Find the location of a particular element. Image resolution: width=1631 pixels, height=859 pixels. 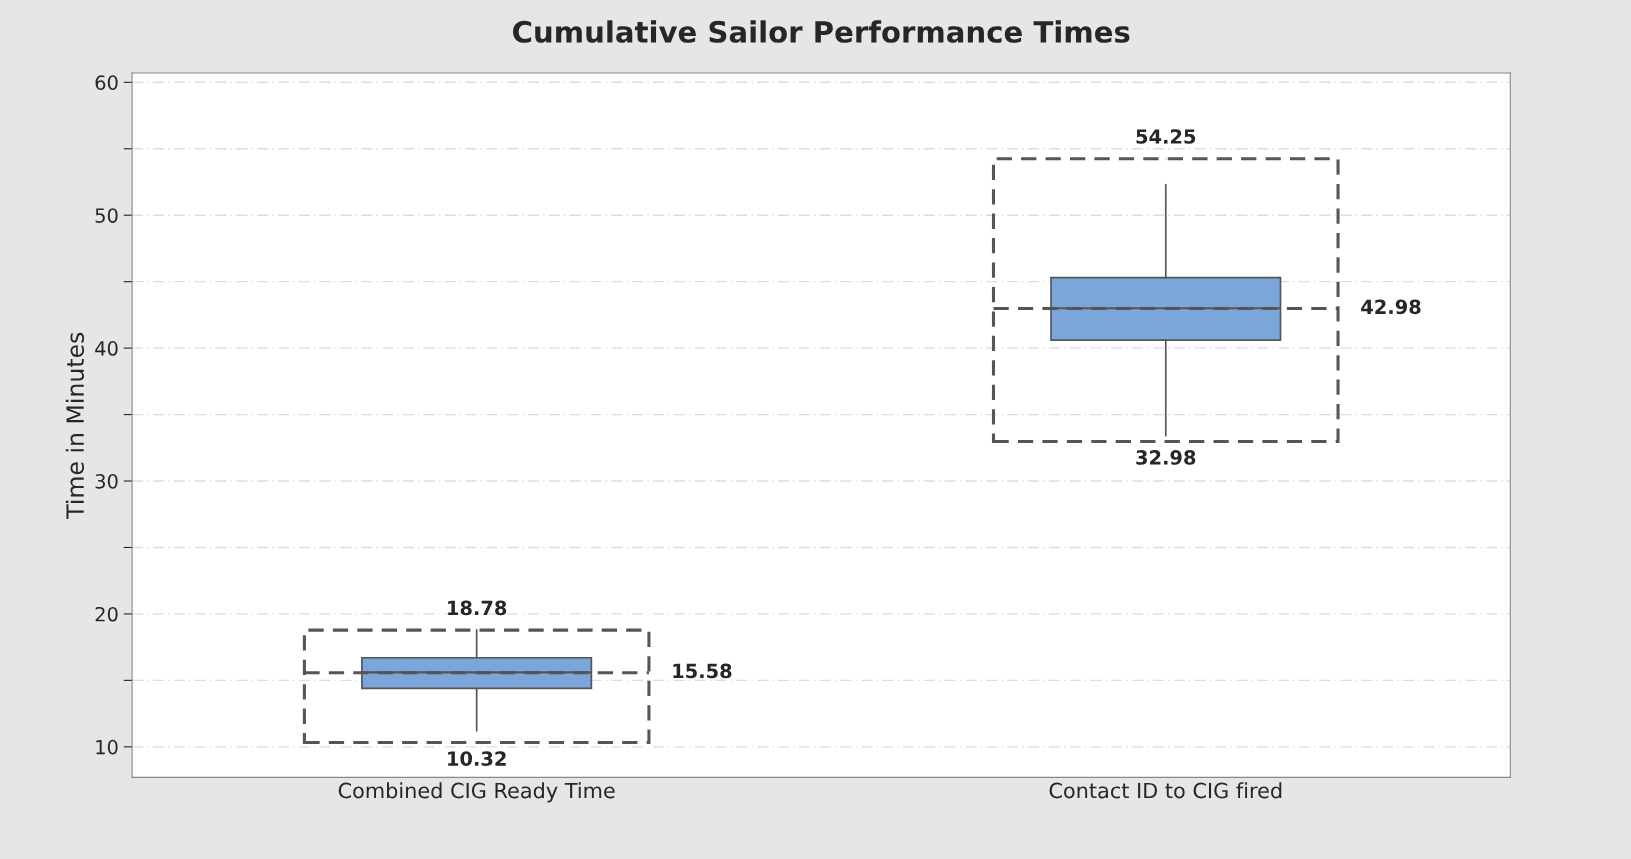

y-tick-label: 40 is located at coordinates (106, 348).